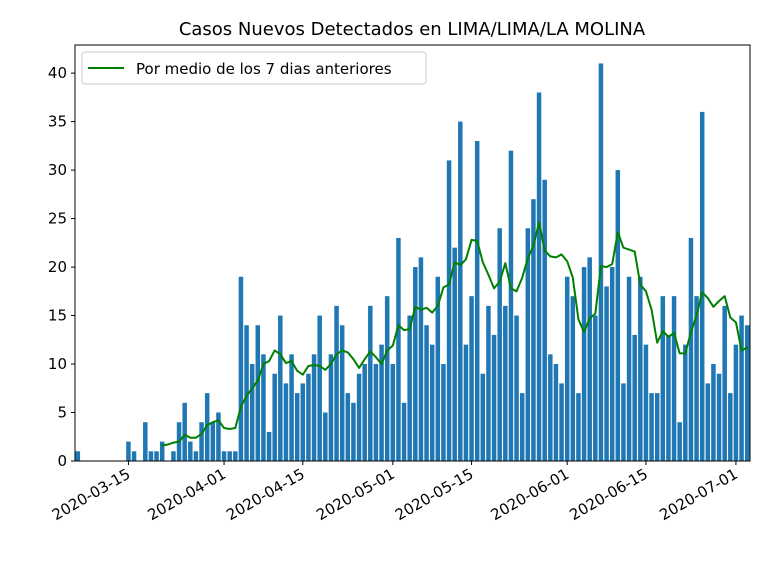 This screenshot has width=768, height=576. Describe the element at coordinates (62, 461) in the screenshot. I see `y-tick-label: 0` at that location.